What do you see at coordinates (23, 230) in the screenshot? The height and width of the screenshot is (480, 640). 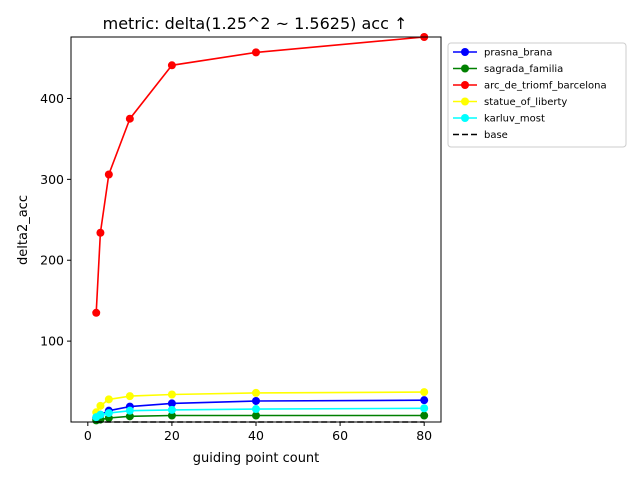 I see `y-axis-label: delta2_acc` at bounding box center [23, 230].